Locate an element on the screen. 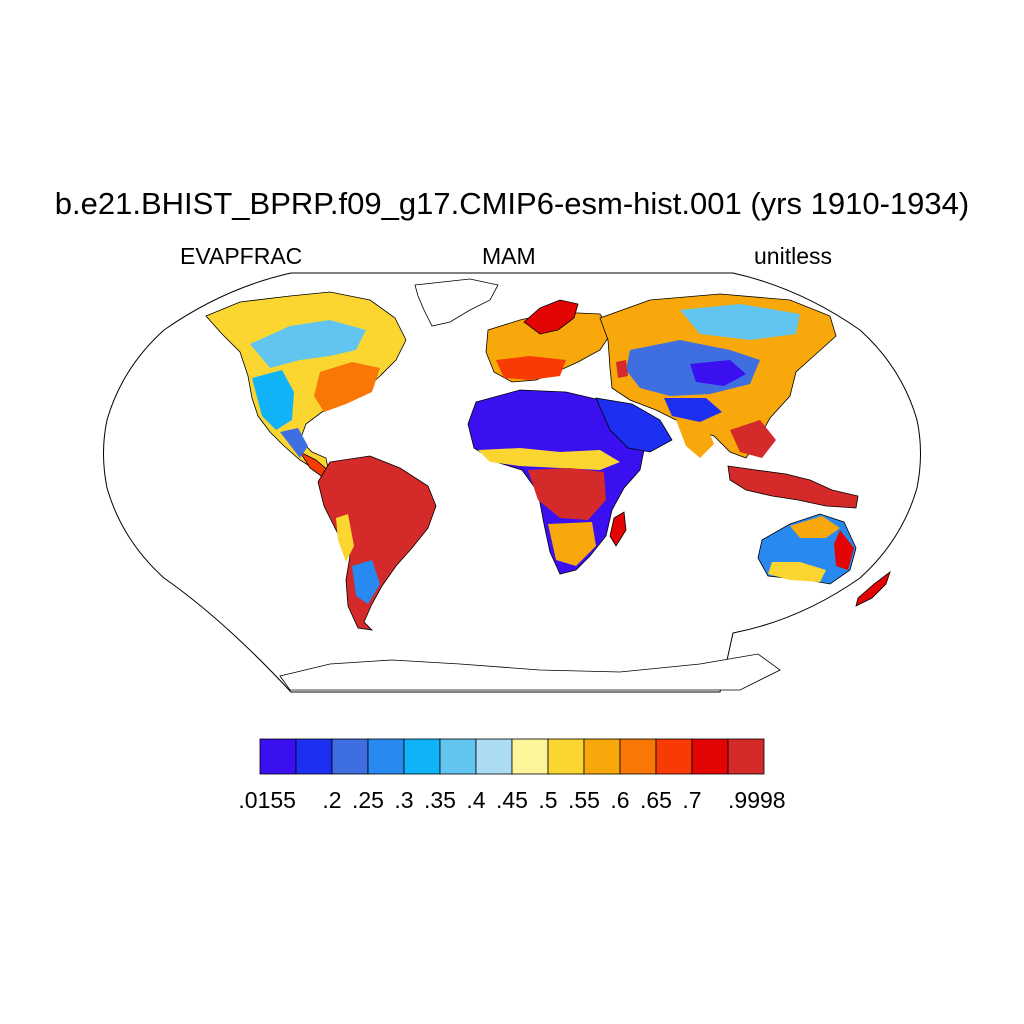  colorbar-tick-label: .4 is located at coordinates (475, 800).